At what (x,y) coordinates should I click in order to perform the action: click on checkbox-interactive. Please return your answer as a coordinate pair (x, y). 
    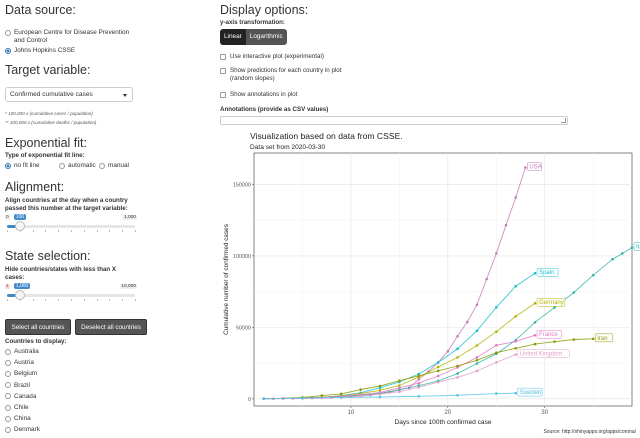
    Looking at the image, I should click on (223, 57).